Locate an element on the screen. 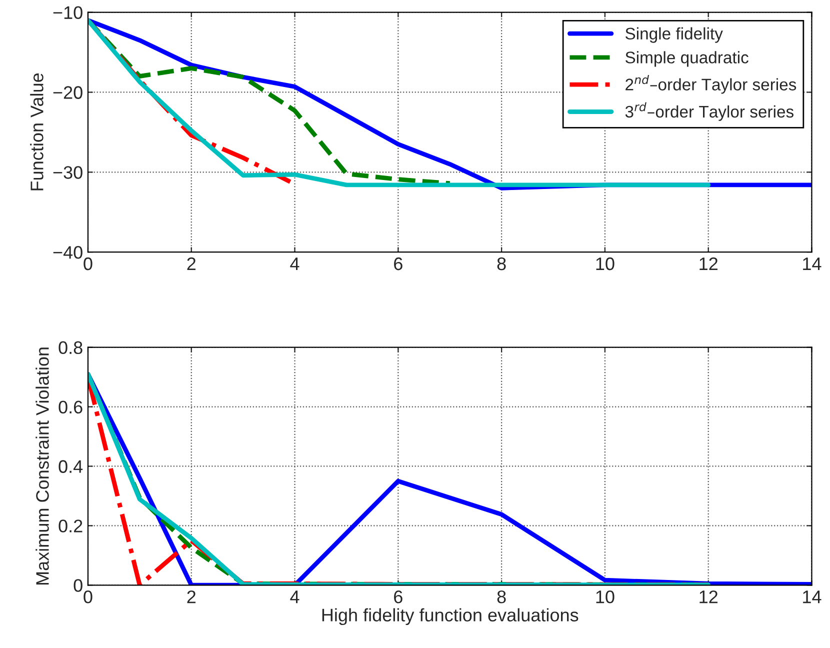 The width and height of the screenshot is (830, 648). legend-label: Single fidelity is located at coordinates (674, 35).